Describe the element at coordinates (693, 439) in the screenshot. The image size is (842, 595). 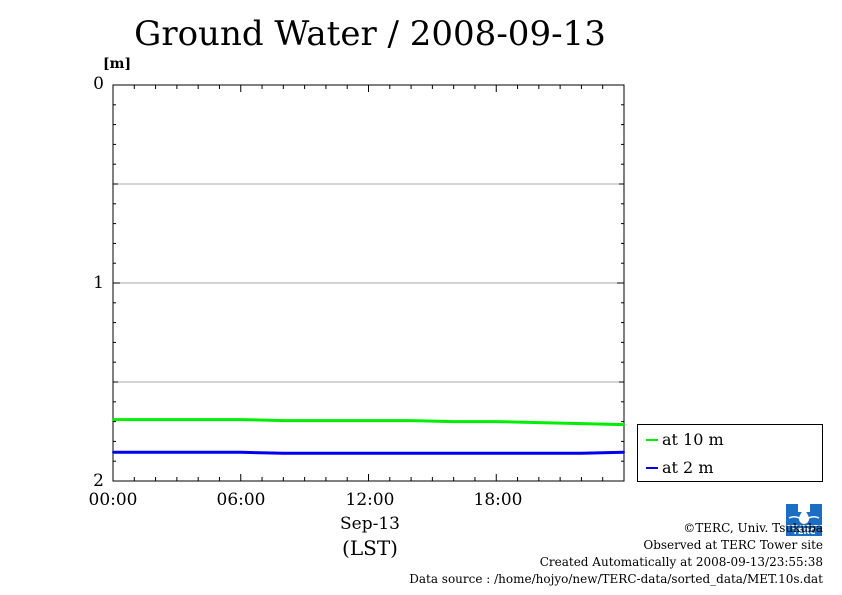
I see `legend-label-10m: at 10 m` at that location.